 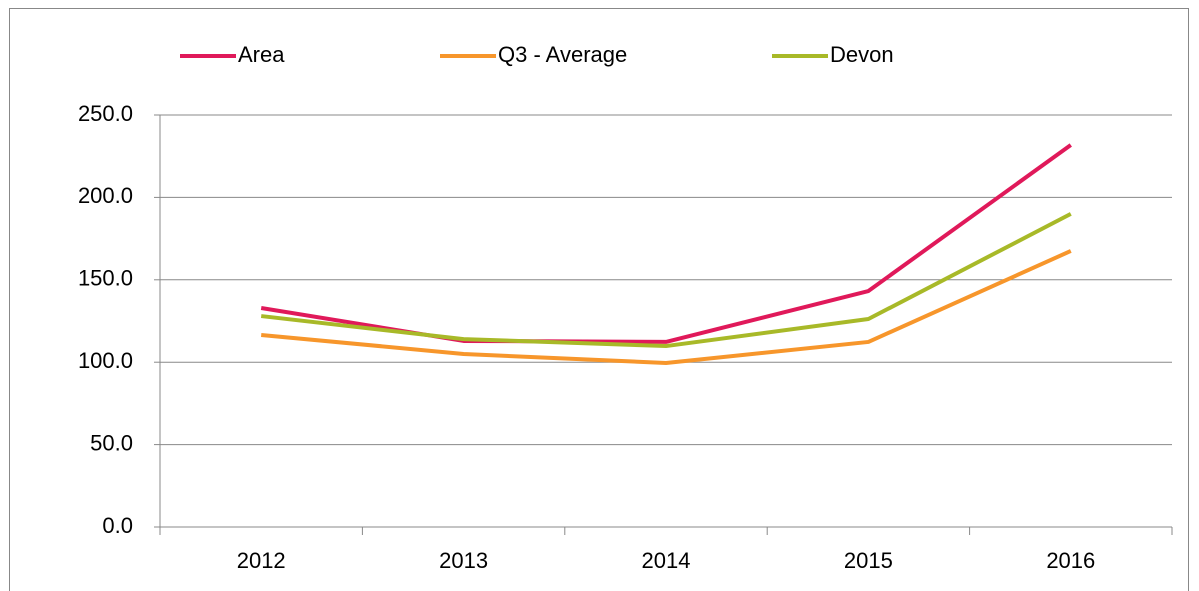 What do you see at coordinates (105, 195) in the screenshot?
I see `y-tick-label: 200.0` at bounding box center [105, 195].